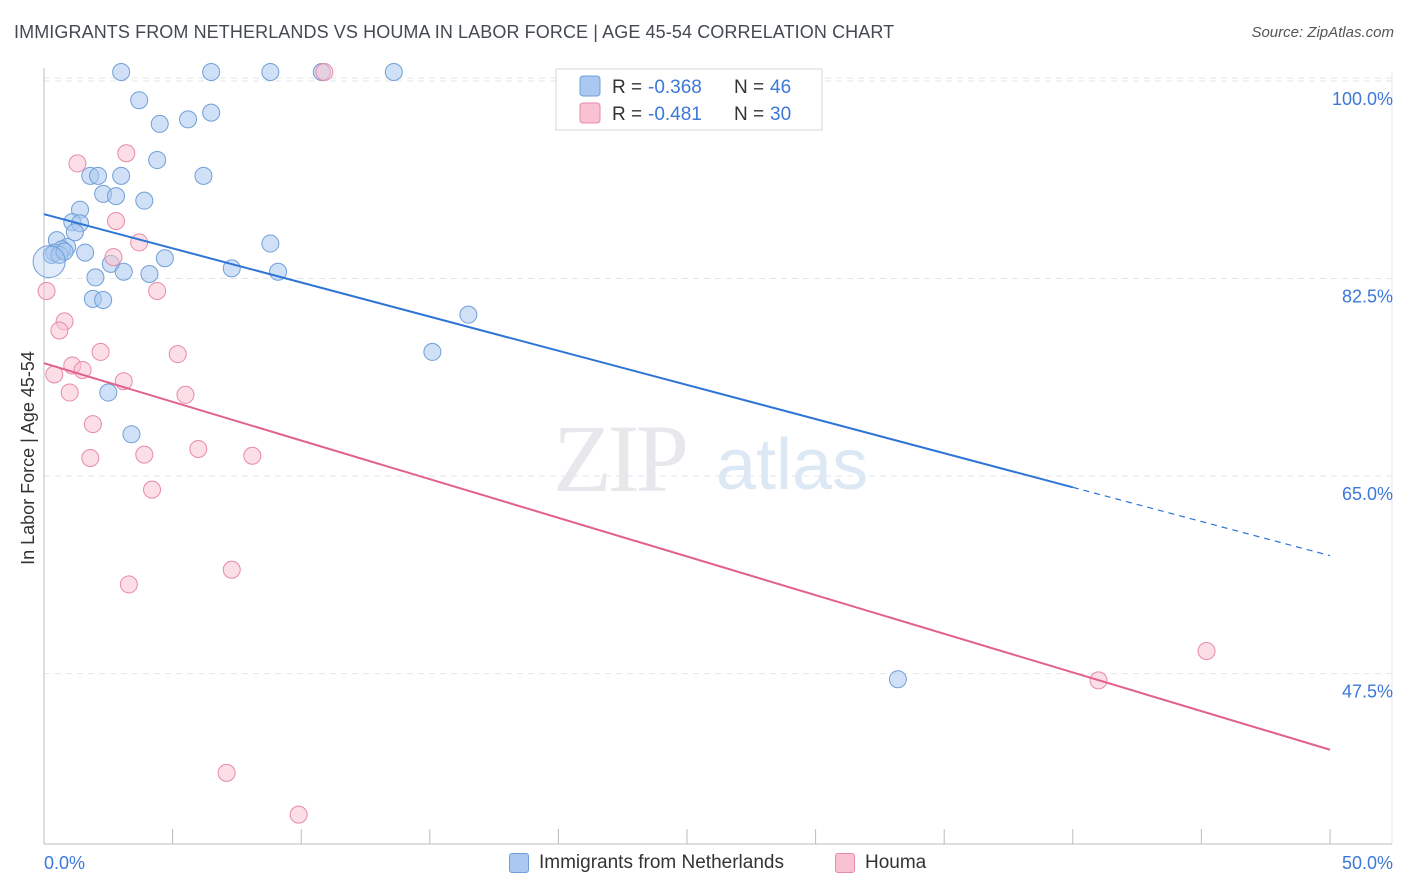 The height and width of the screenshot is (892, 1406). Describe the element at coordinates (1362, 395) in the screenshot. I see `y-tick-labels: 47.5% 65.0% 82.5% 100.0%` at that location.